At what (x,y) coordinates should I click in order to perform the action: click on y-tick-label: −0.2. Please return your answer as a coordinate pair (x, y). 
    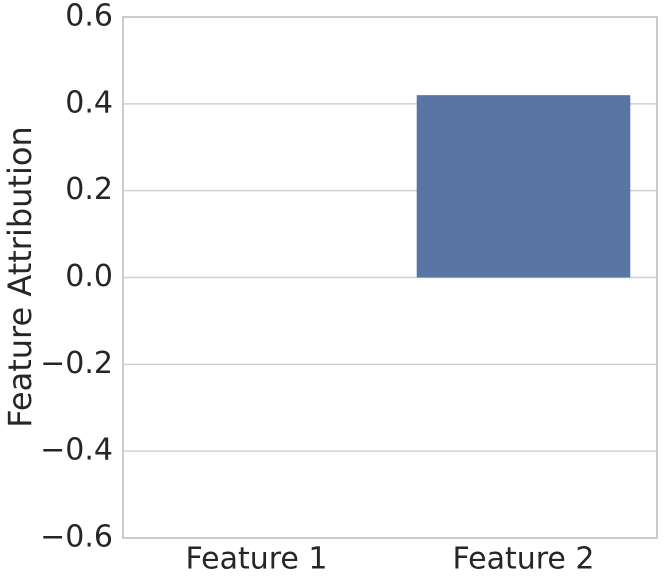
    Looking at the image, I should click on (76, 363).